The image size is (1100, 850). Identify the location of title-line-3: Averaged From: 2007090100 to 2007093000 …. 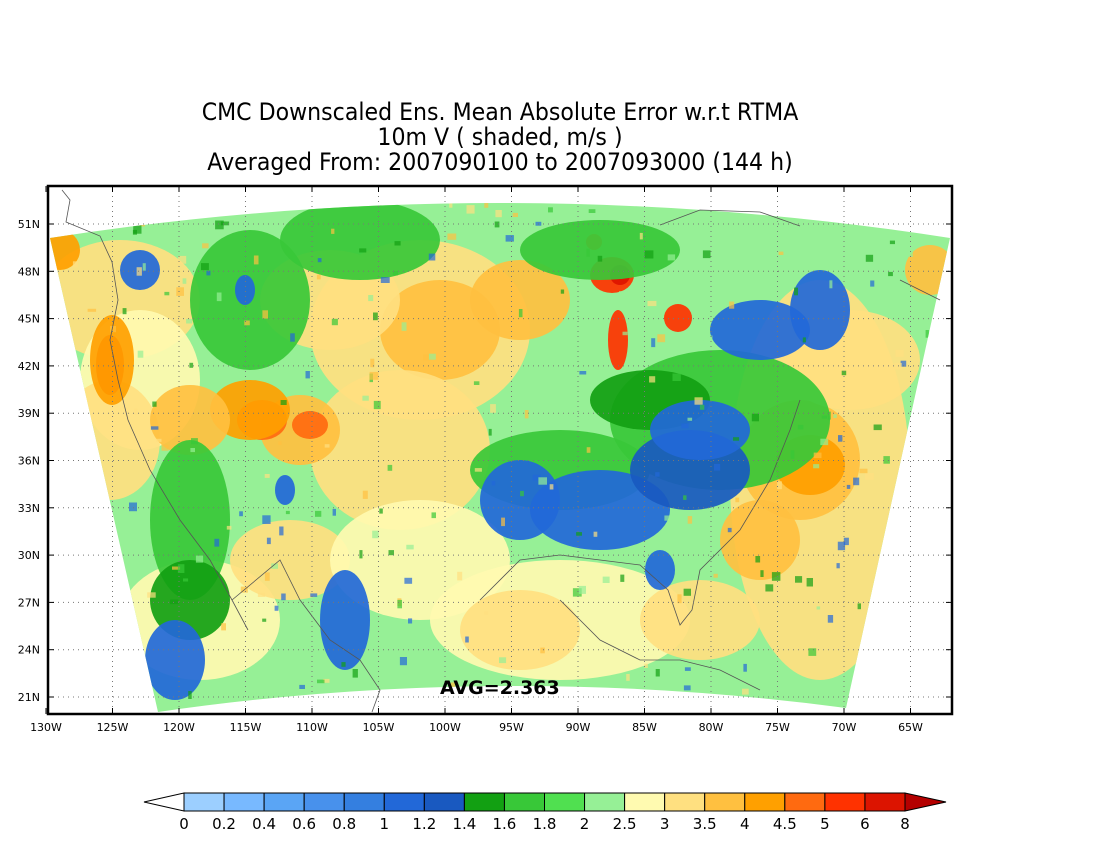
(500, 162).